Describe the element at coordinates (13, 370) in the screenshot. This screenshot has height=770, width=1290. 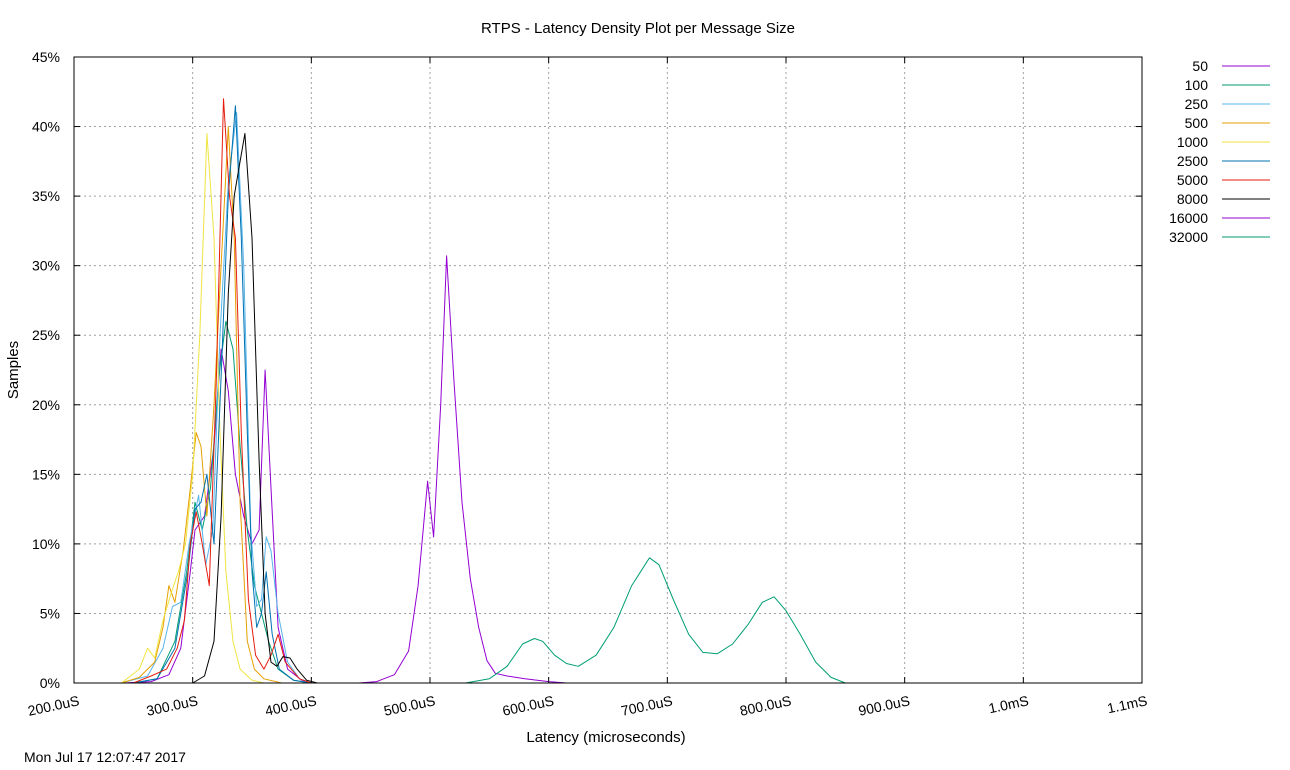
I see `y-axis-label: Samples` at that location.